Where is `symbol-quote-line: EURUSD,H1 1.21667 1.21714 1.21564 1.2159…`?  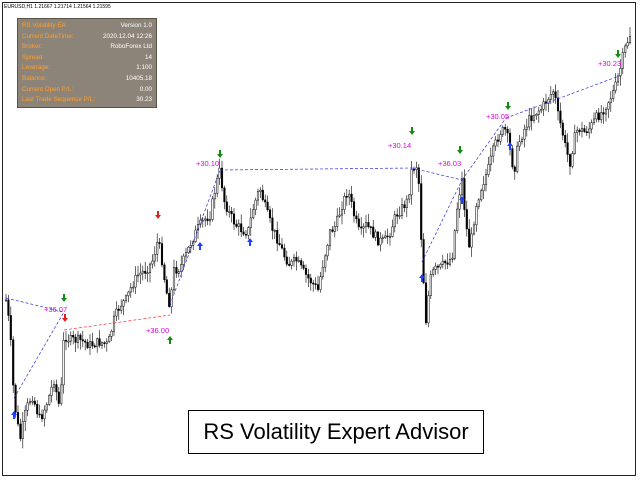
symbol-quote-line: EURUSD,H1 1.21667 1.21714 1.21564 1.2159… is located at coordinates (57, 7).